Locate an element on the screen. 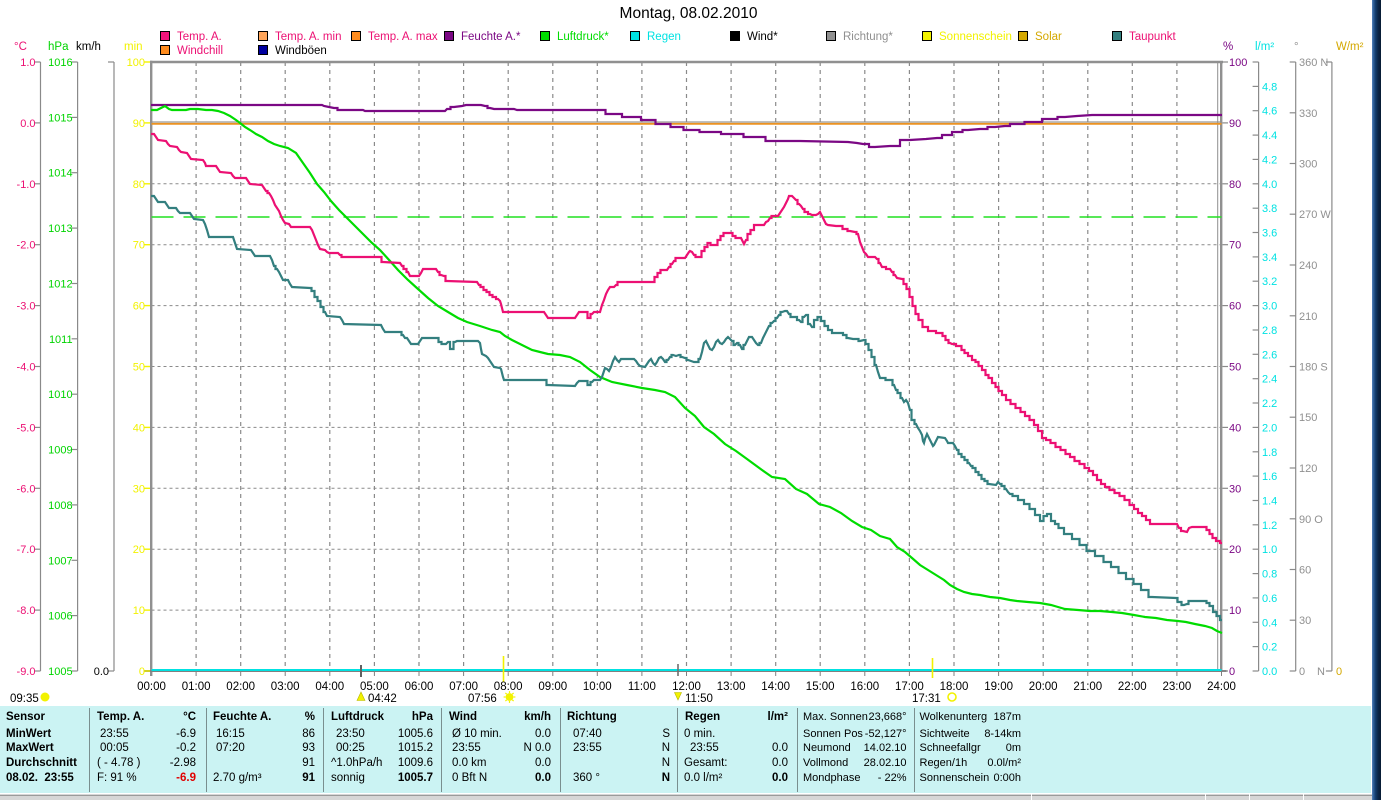 Image resolution: width=1381 pixels, height=800 pixels. svg-text: -2.0 is located at coordinates (26, 246).